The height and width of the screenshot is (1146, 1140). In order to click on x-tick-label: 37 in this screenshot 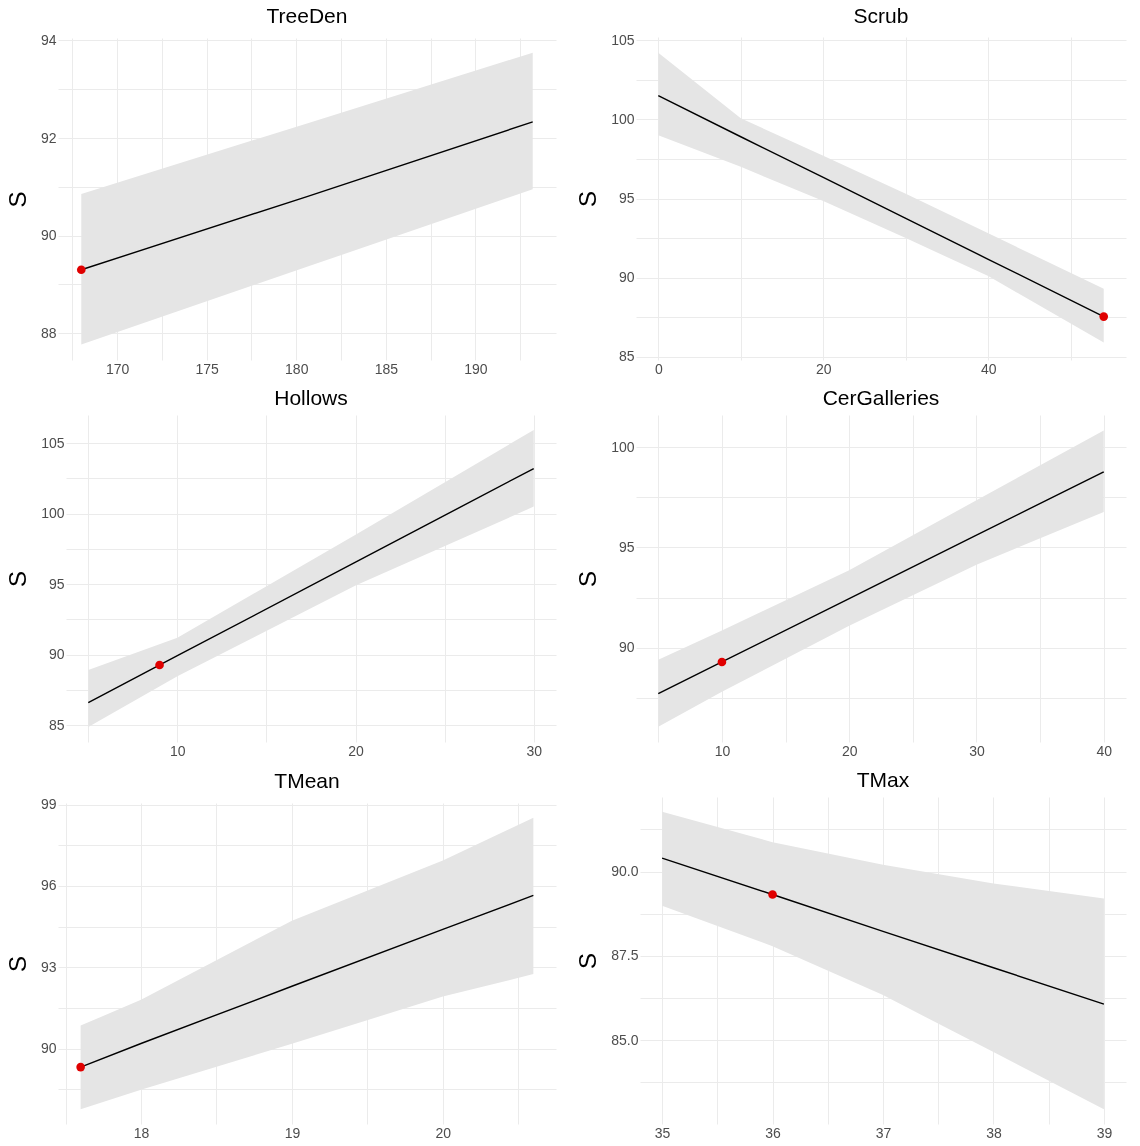, I will do `click(883, 1132)`.